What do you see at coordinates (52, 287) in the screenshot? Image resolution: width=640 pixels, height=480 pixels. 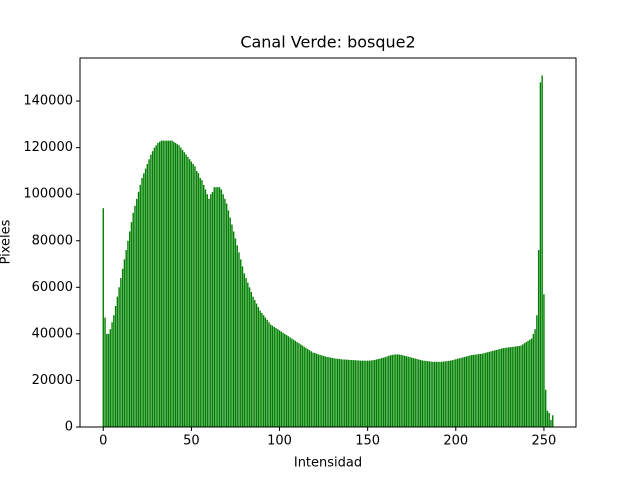 I see `y-tick-label: 60000` at bounding box center [52, 287].